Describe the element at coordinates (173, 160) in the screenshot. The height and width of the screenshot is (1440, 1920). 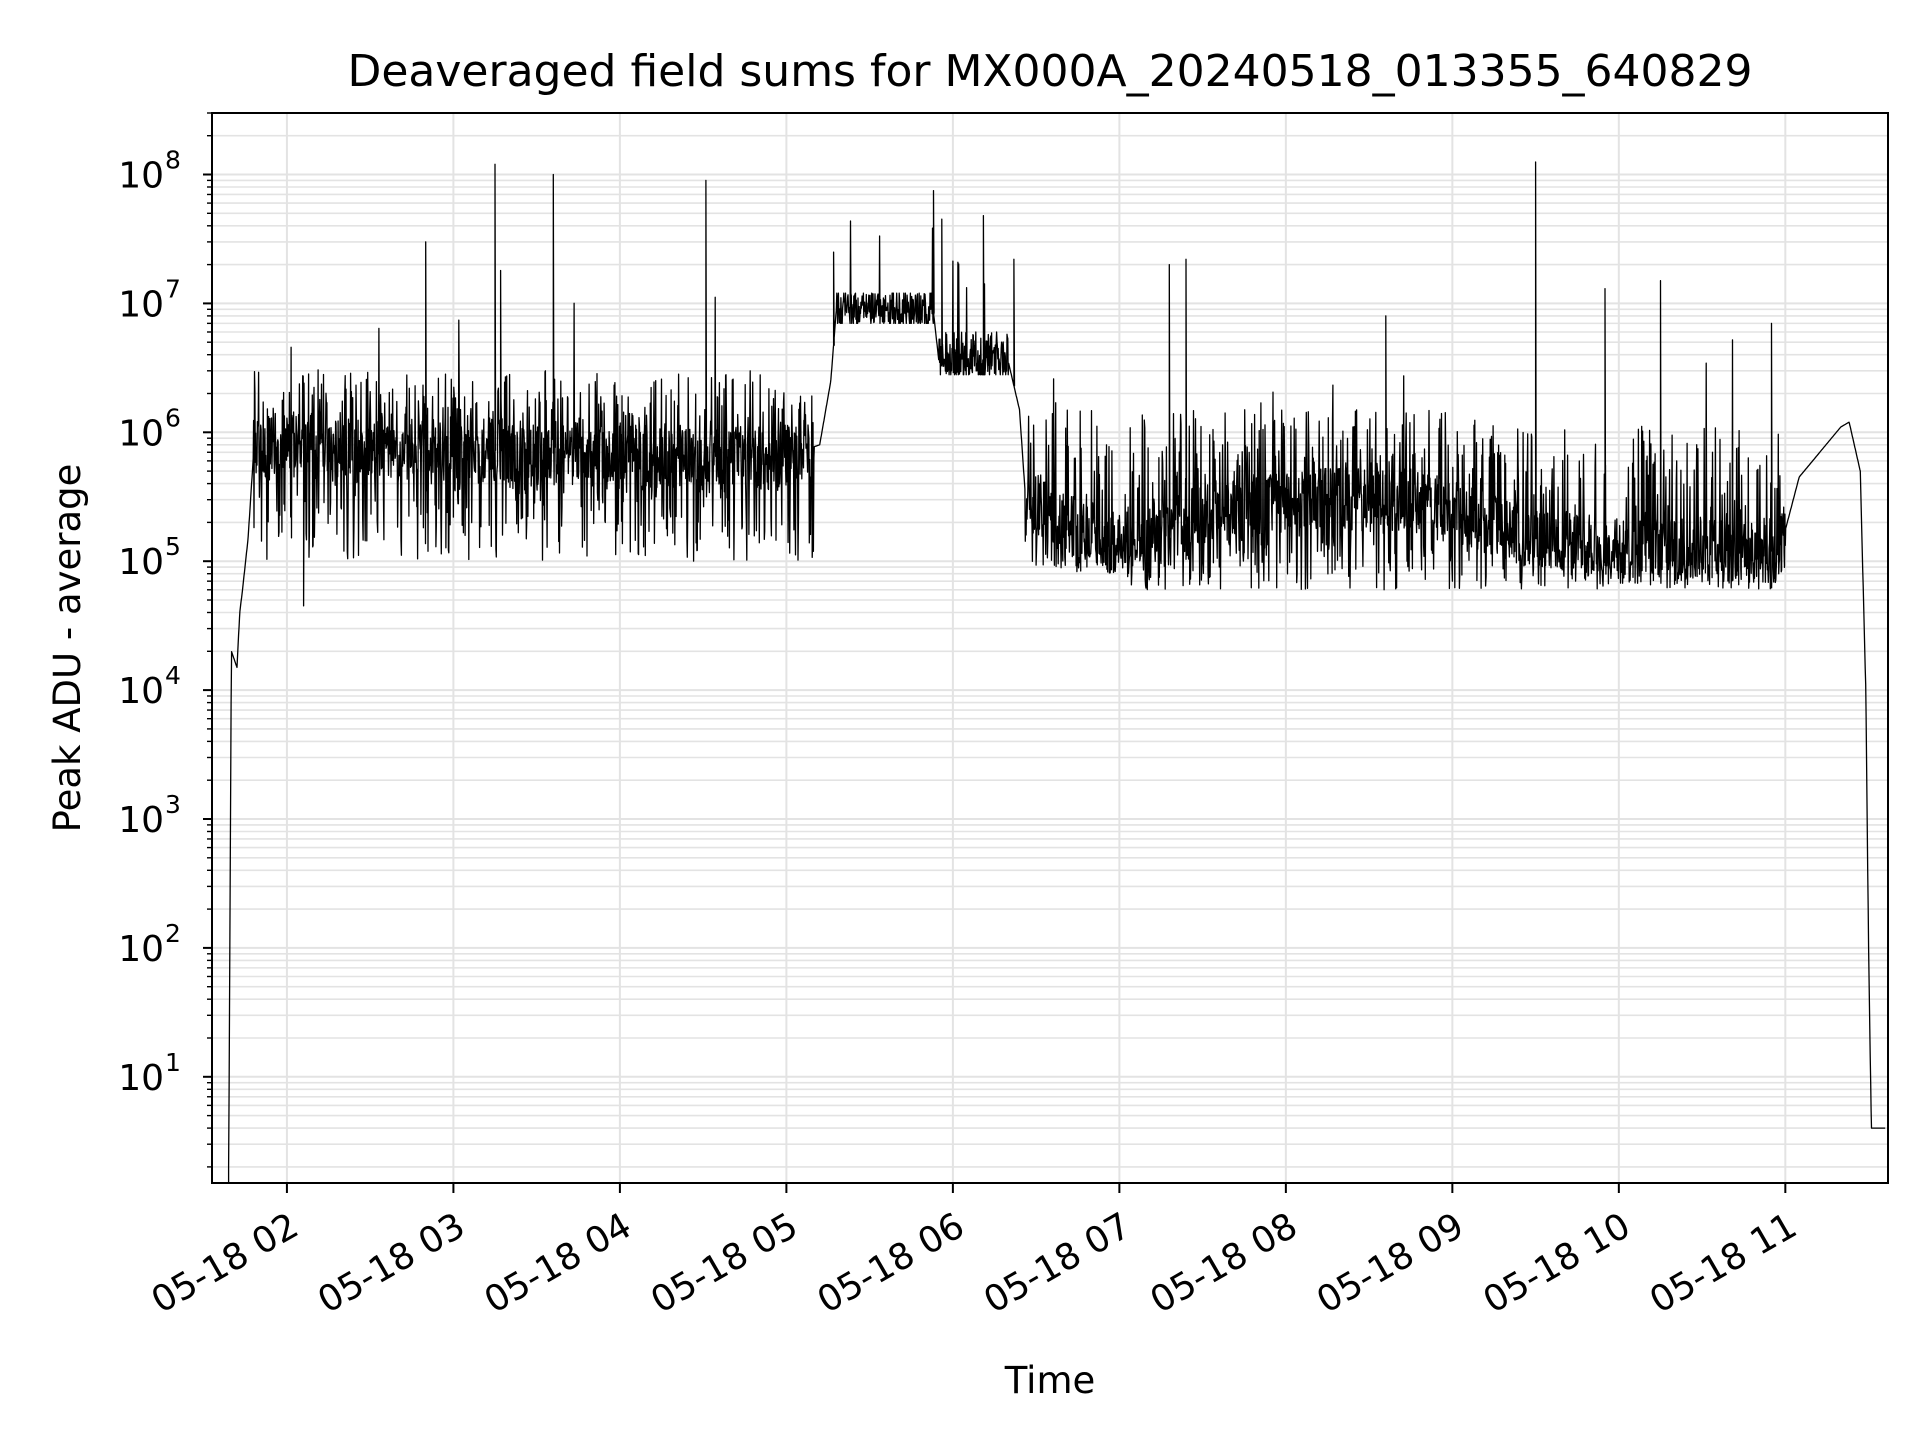
I see `y-tick-exponent: 8` at that location.